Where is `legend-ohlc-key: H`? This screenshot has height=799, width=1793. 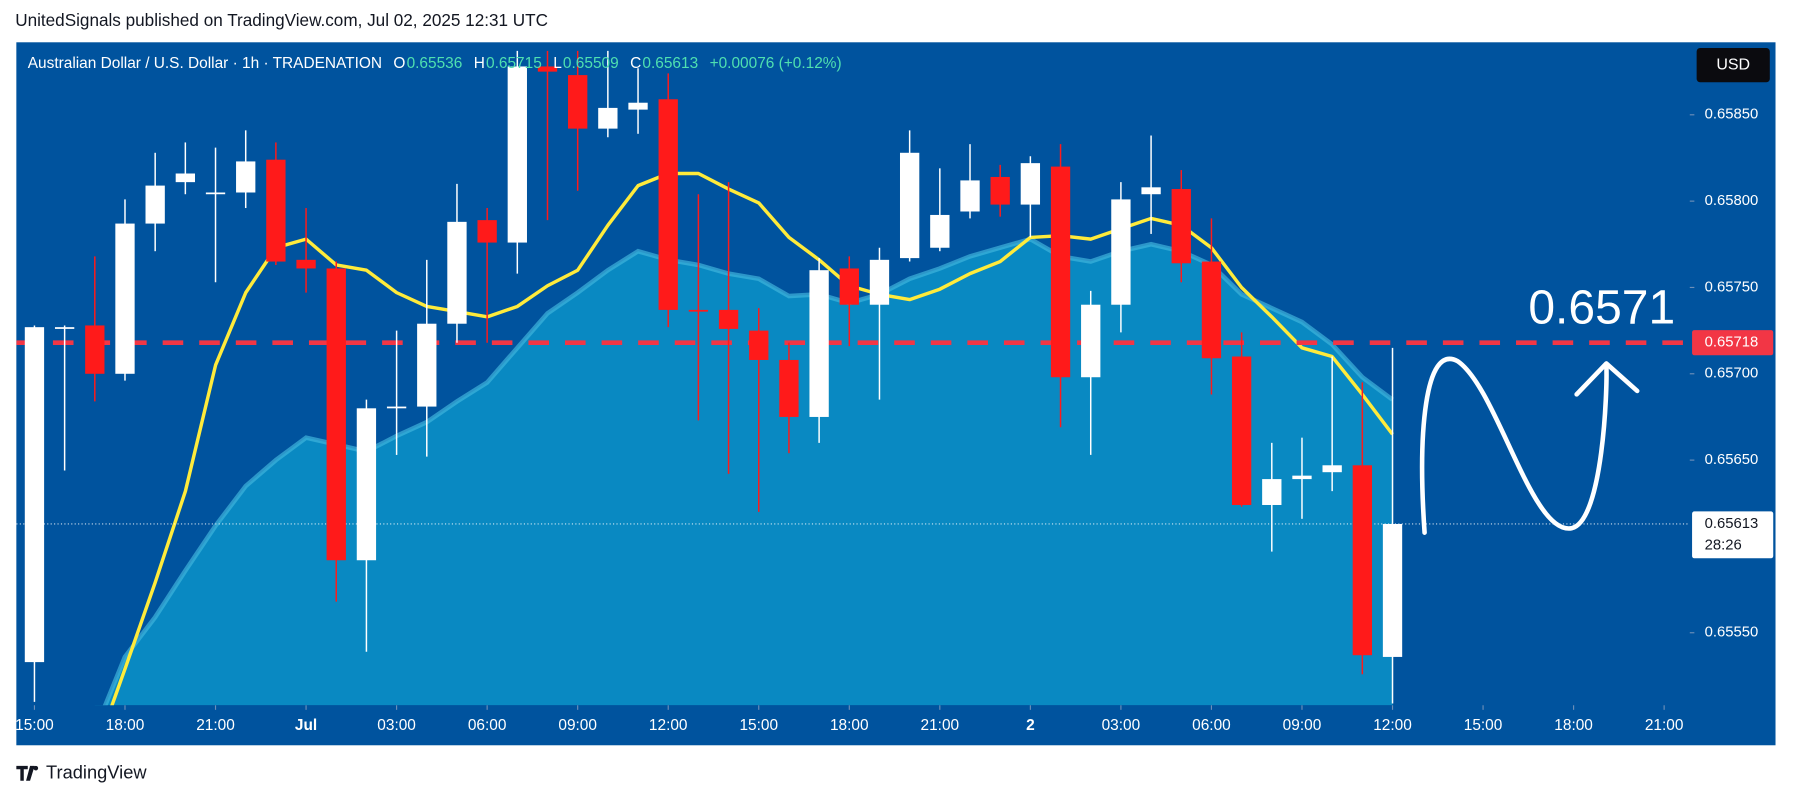 legend-ohlc-key: H is located at coordinates (479, 63).